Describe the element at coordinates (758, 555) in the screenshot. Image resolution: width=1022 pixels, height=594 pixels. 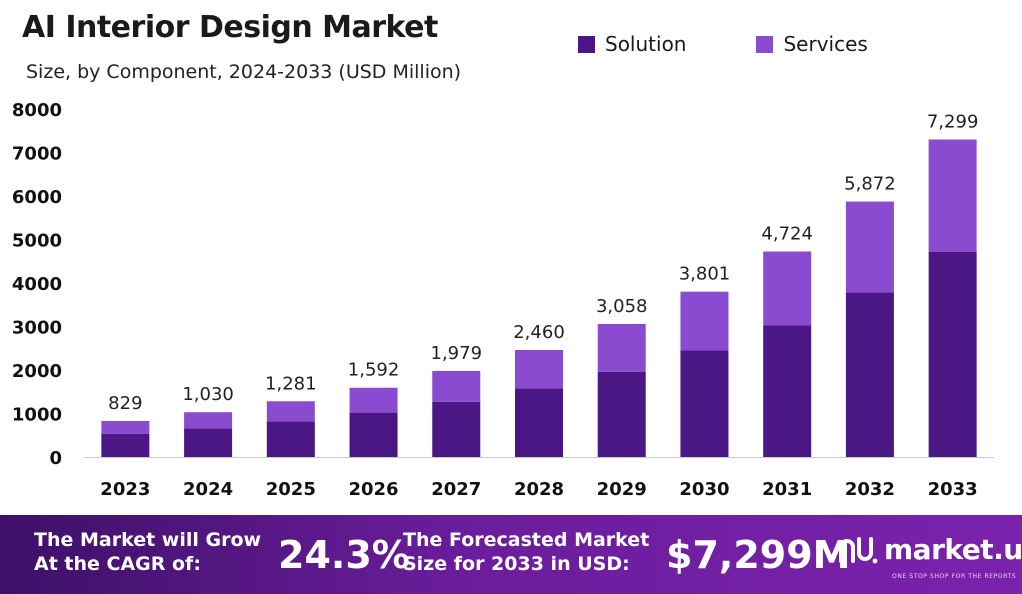
I see `forecast-size-value: $7,299M` at that location.